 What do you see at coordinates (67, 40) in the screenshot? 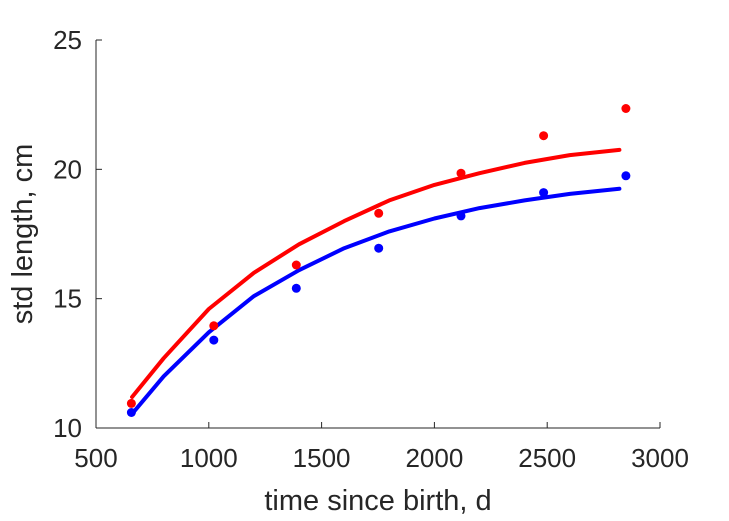
I see `y-tick-label: 25` at bounding box center [67, 40].